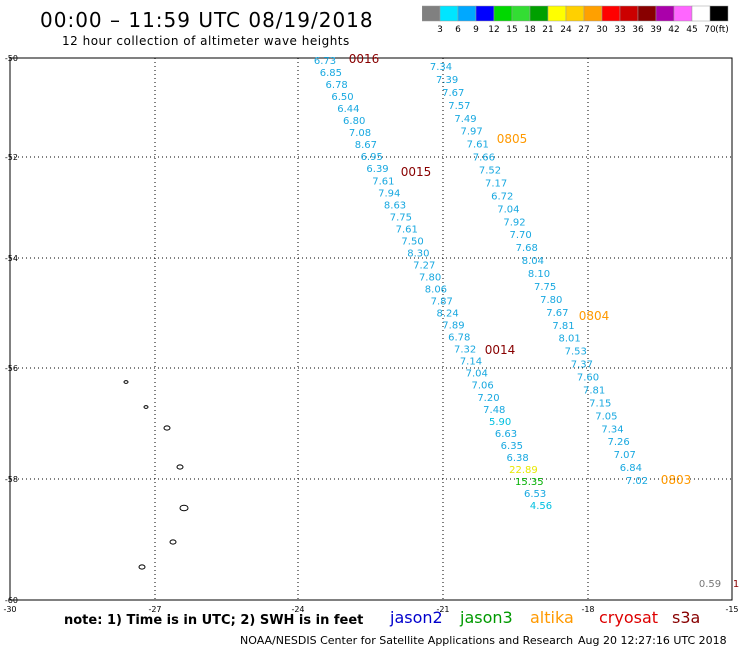  What do you see at coordinates (465, 119) in the screenshot?
I see `track-value-altika: 7.49` at bounding box center [465, 119].